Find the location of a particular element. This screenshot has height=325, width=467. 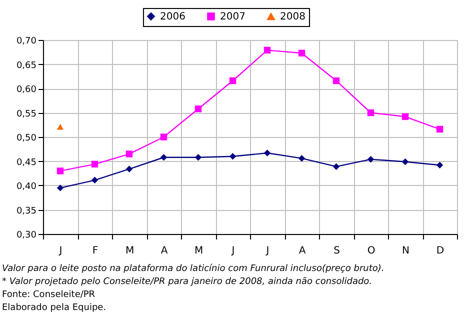

y-tick-label: 0,35 is located at coordinates (26, 211).